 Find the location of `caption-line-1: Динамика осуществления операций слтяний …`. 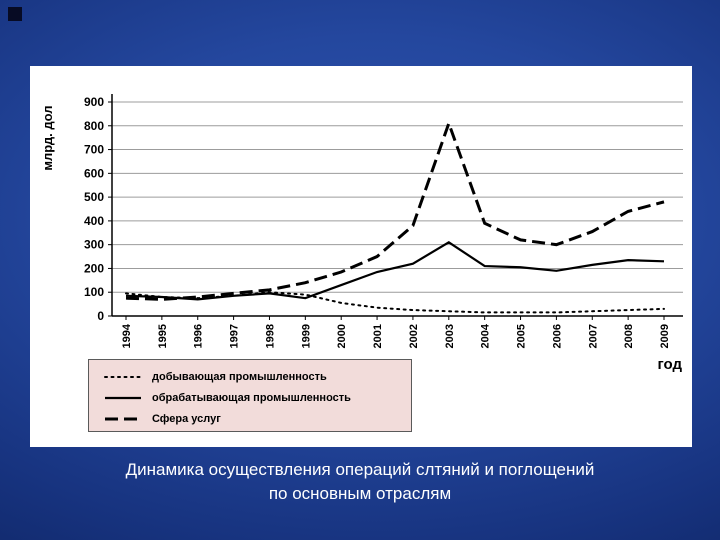

caption-line-1: Динамика осуществления операций слтяний … is located at coordinates (360, 469).